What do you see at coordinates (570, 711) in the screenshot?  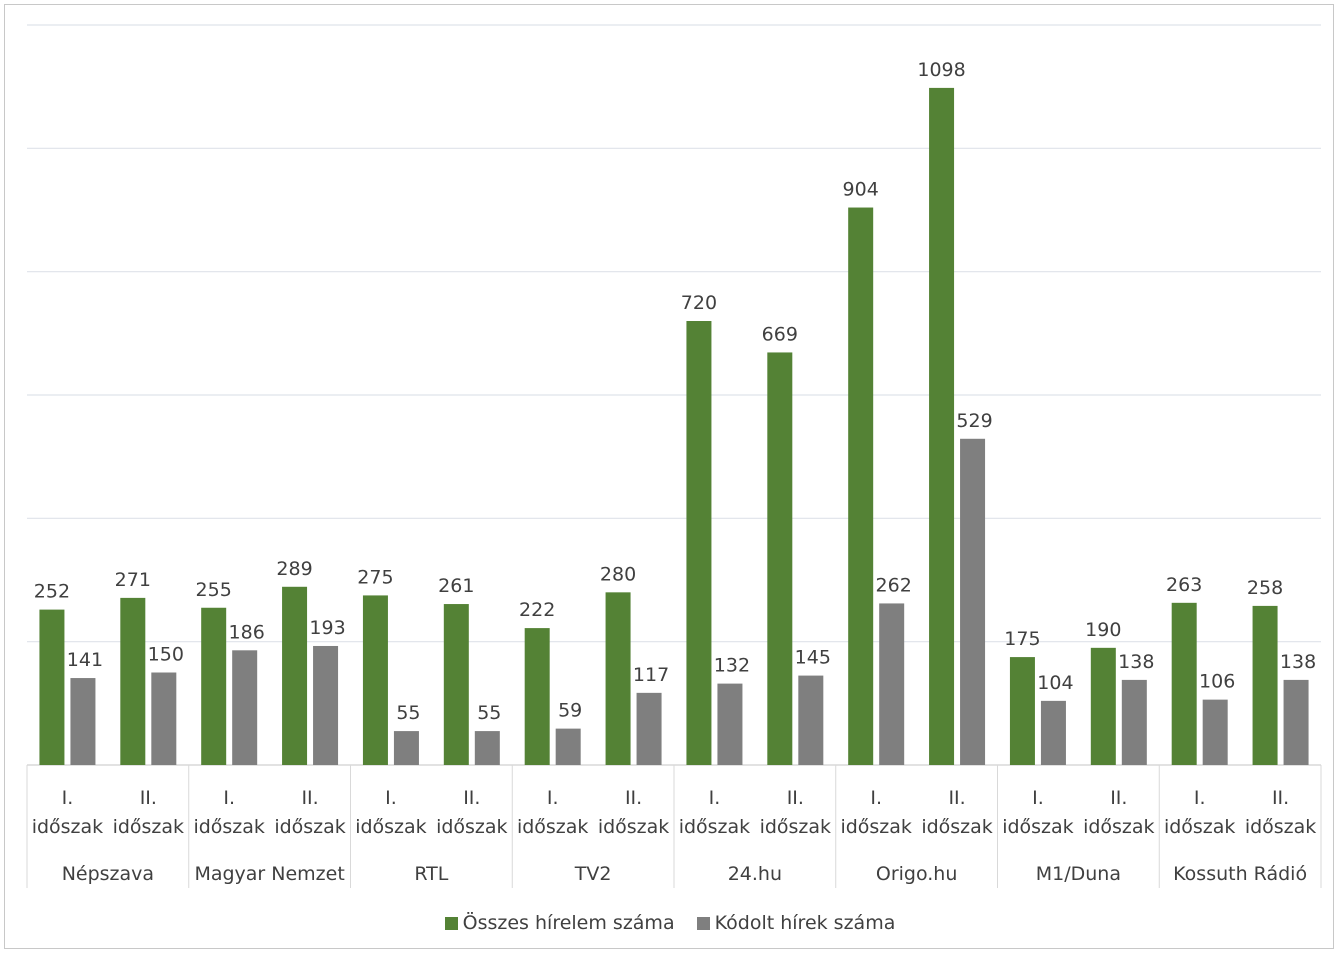 I see `data-label-coded: 59` at bounding box center [570, 711].